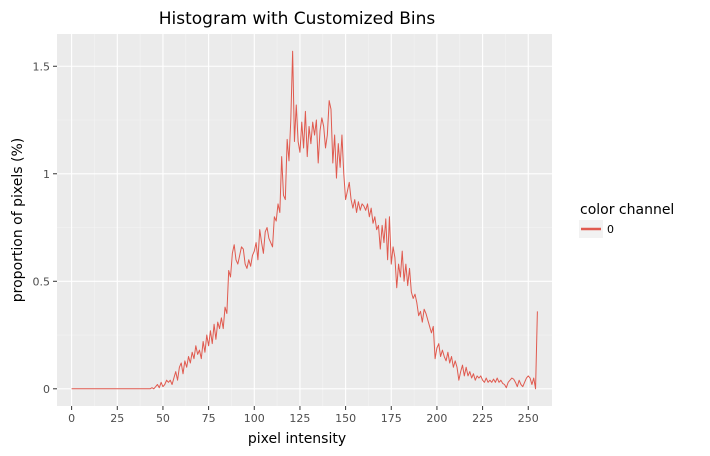  What do you see at coordinates (46, 174) in the screenshot?
I see `y-tick-label: 1` at bounding box center [46, 174].